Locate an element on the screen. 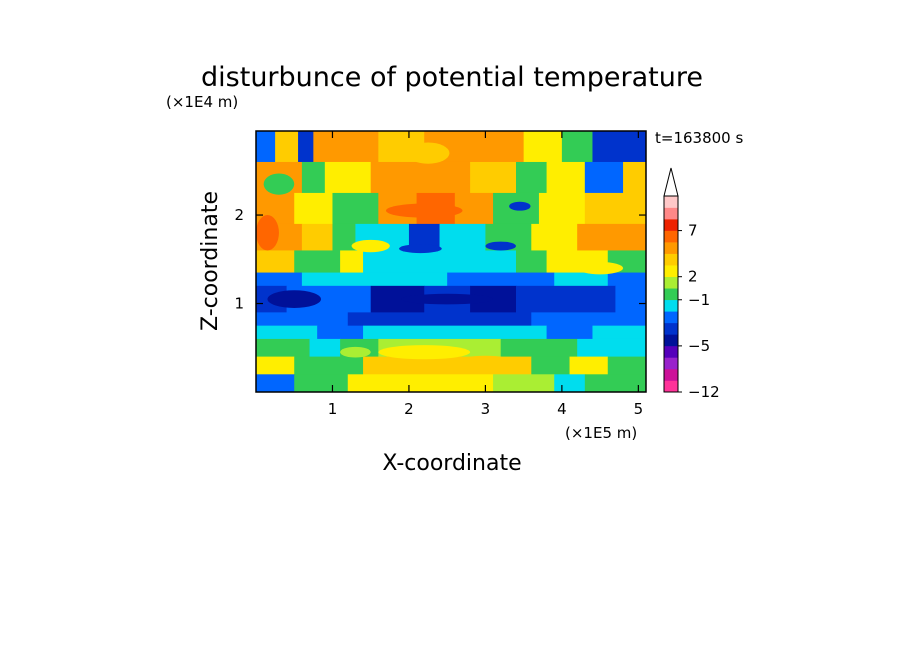 Image resolution: width=904 pixels, height=654 pixels. time-label: t=163800 s is located at coordinates (699, 138).